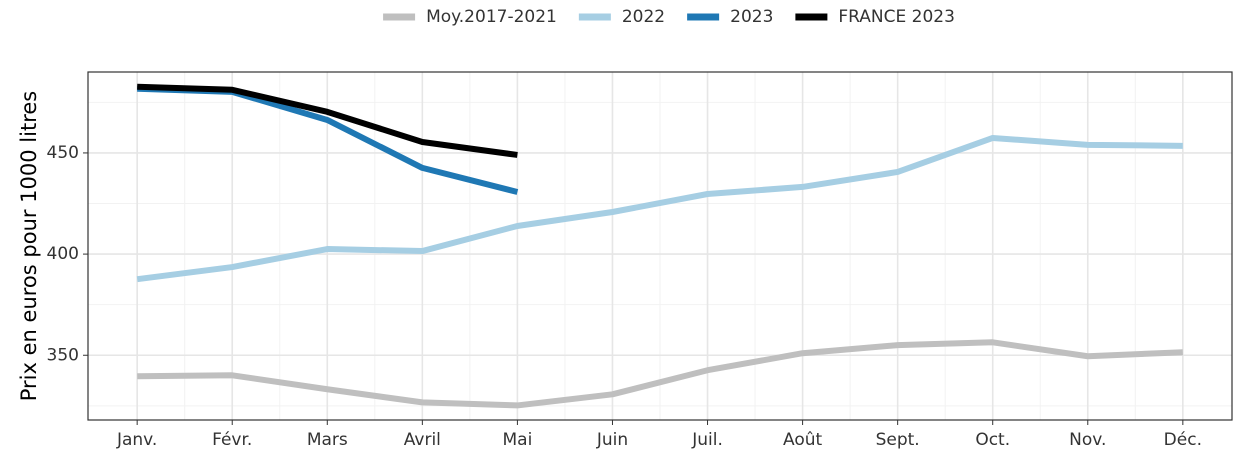 This screenshot has height=452, width=1238. What do you see at coordinates (136, 440) in the screenshot?
I see `x-tick-label: Janv.` at bounding box center [136, 440].